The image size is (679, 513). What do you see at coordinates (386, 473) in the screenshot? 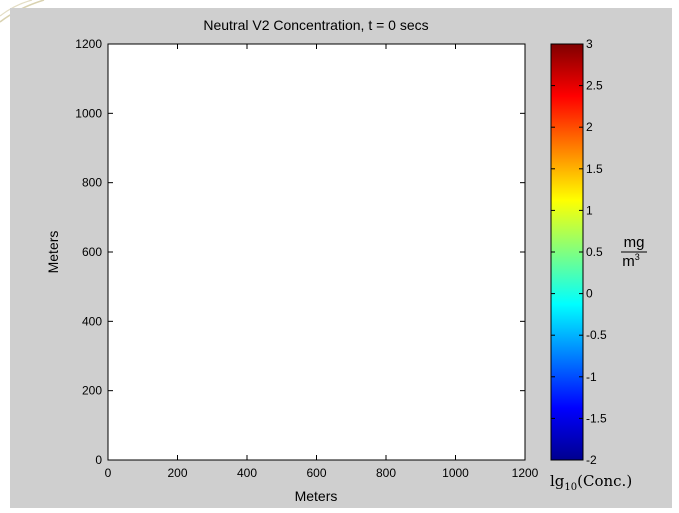
I see `x-tick-label: 800` at bounding box center [386, 473].